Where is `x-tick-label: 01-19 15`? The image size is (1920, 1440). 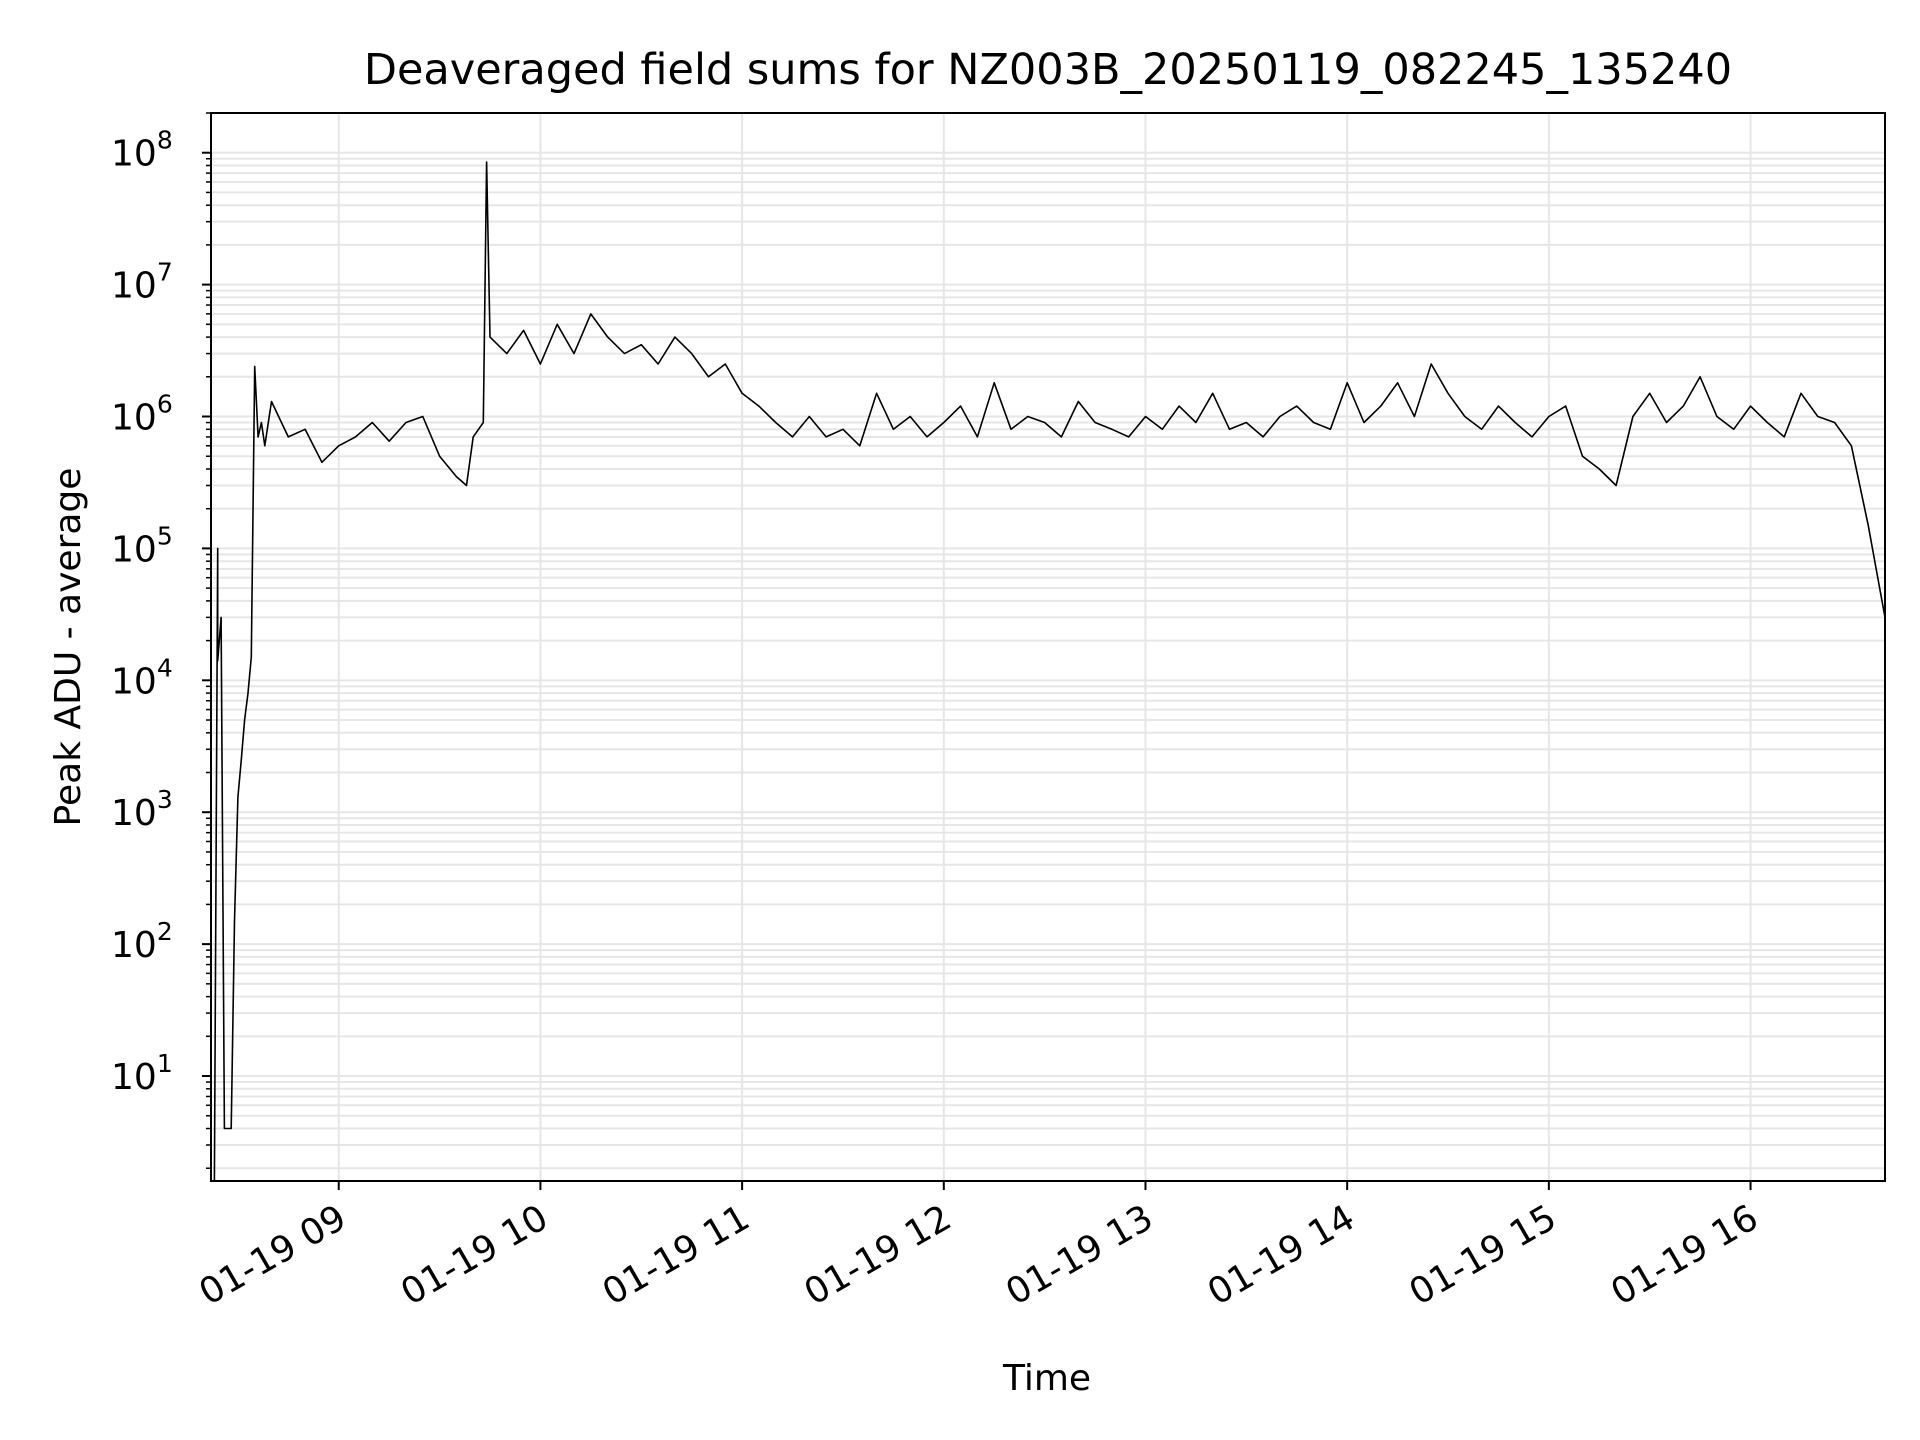
x-tick-label: 01-19 15 is located at coordinates (1483, 1255).